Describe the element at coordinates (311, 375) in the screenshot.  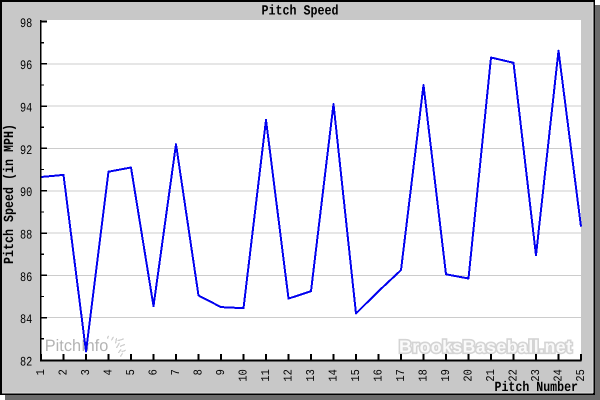
I see `svg-text: 13` at that location.